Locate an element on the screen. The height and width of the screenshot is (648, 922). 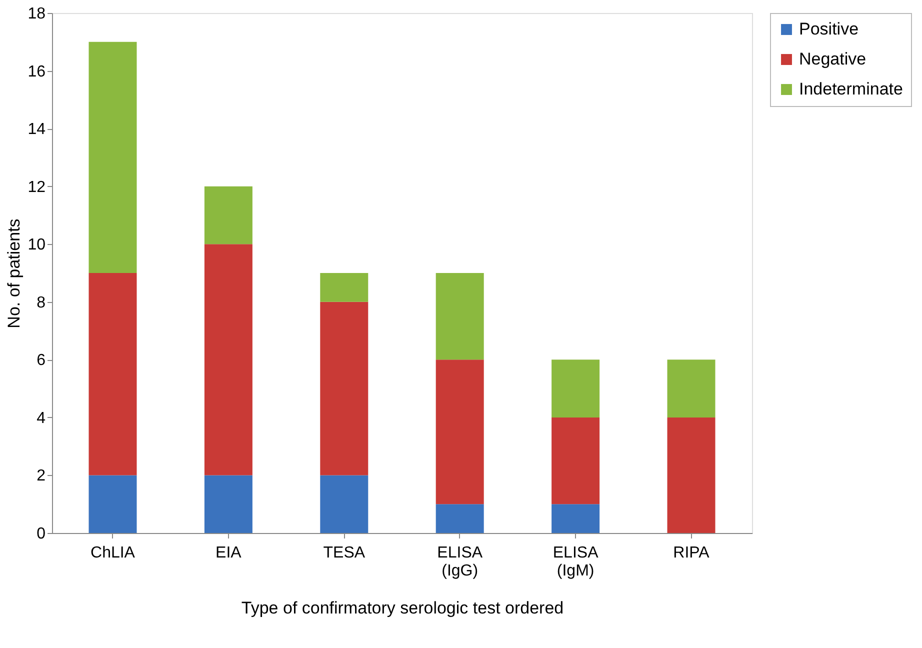
y-tick-label: 18 is located at coordinates (37, 14).